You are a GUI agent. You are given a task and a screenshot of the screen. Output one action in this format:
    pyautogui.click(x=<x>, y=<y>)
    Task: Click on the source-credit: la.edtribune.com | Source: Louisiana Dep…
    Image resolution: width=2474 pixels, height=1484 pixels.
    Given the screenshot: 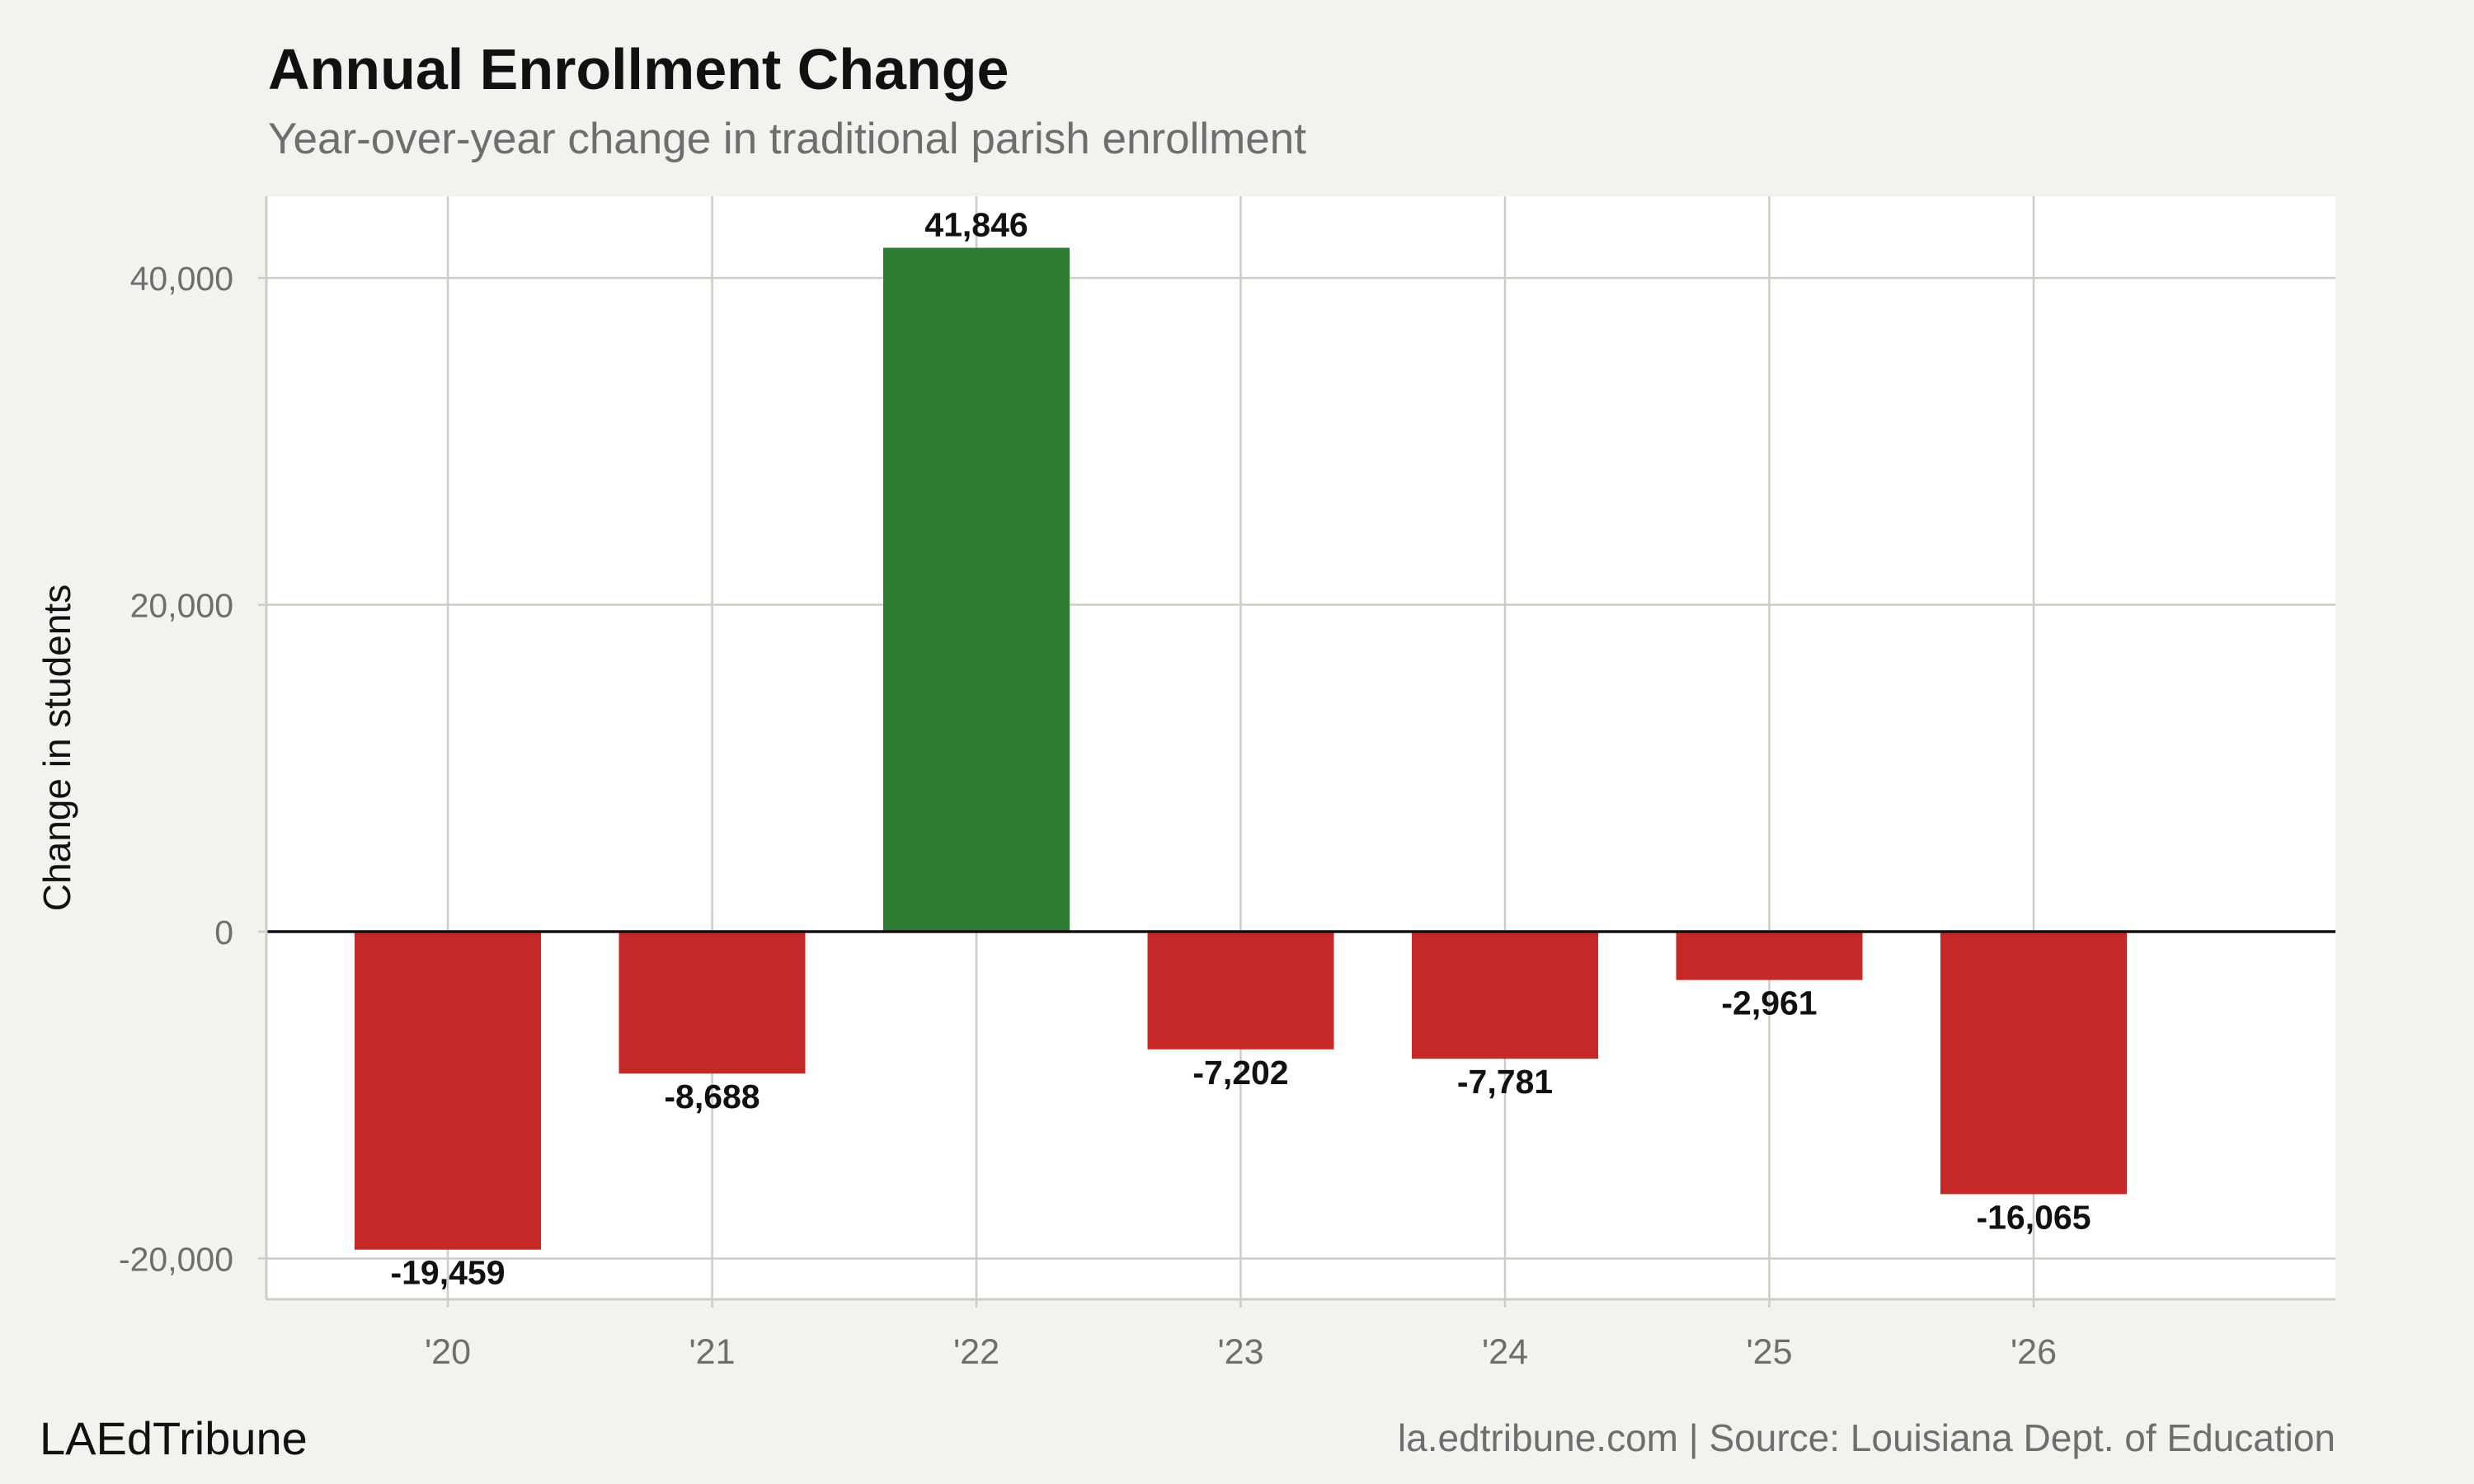 What is the action you would take?
    pyautogui.click(x=1866, y=1437)
    